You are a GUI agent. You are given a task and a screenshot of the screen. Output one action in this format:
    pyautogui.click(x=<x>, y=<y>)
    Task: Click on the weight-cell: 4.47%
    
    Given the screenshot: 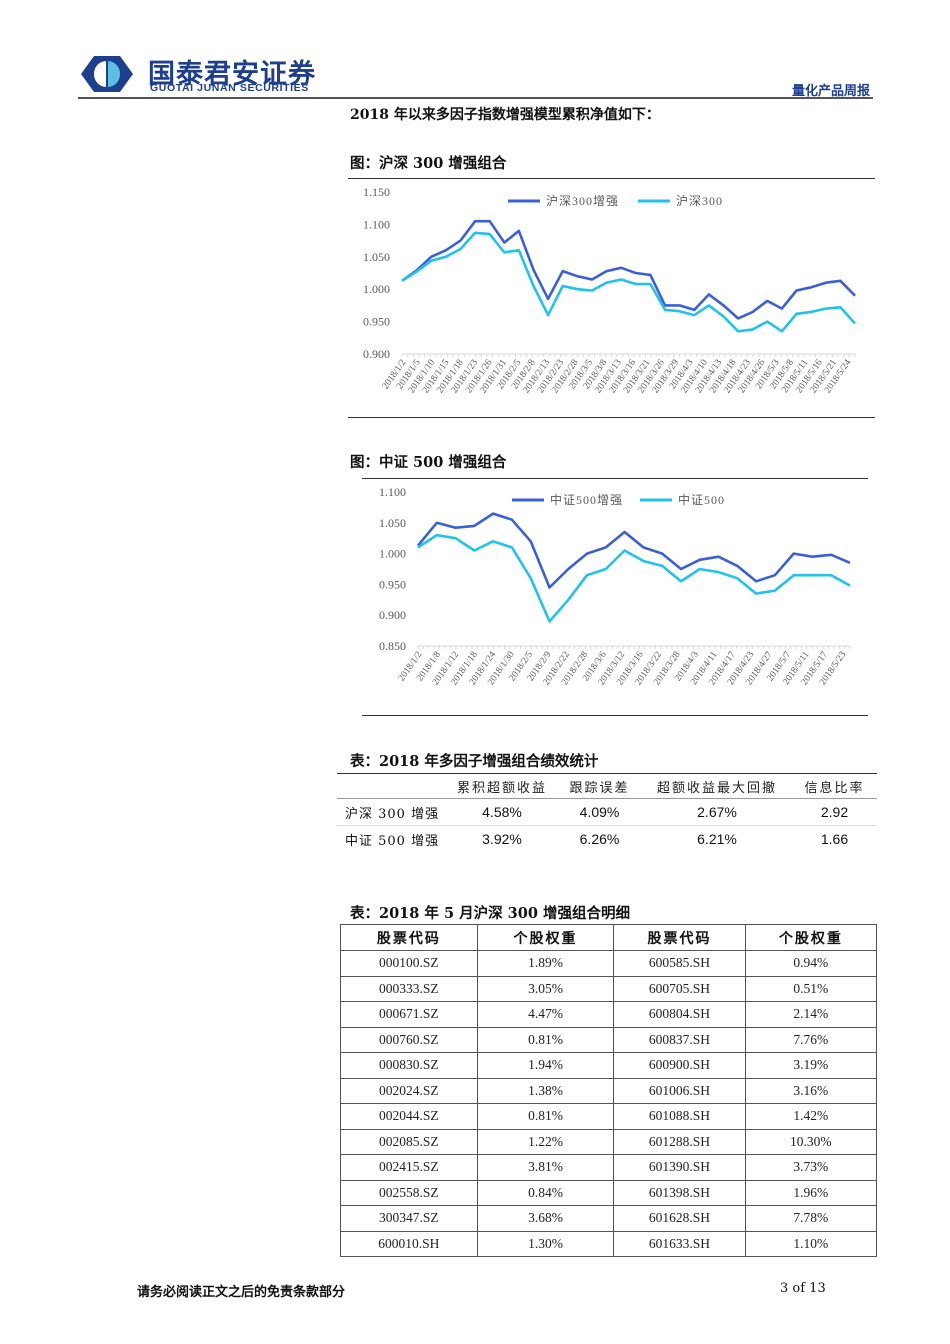 What is the action you would take?
    pyautogui.click(x=545, y=1014)
    